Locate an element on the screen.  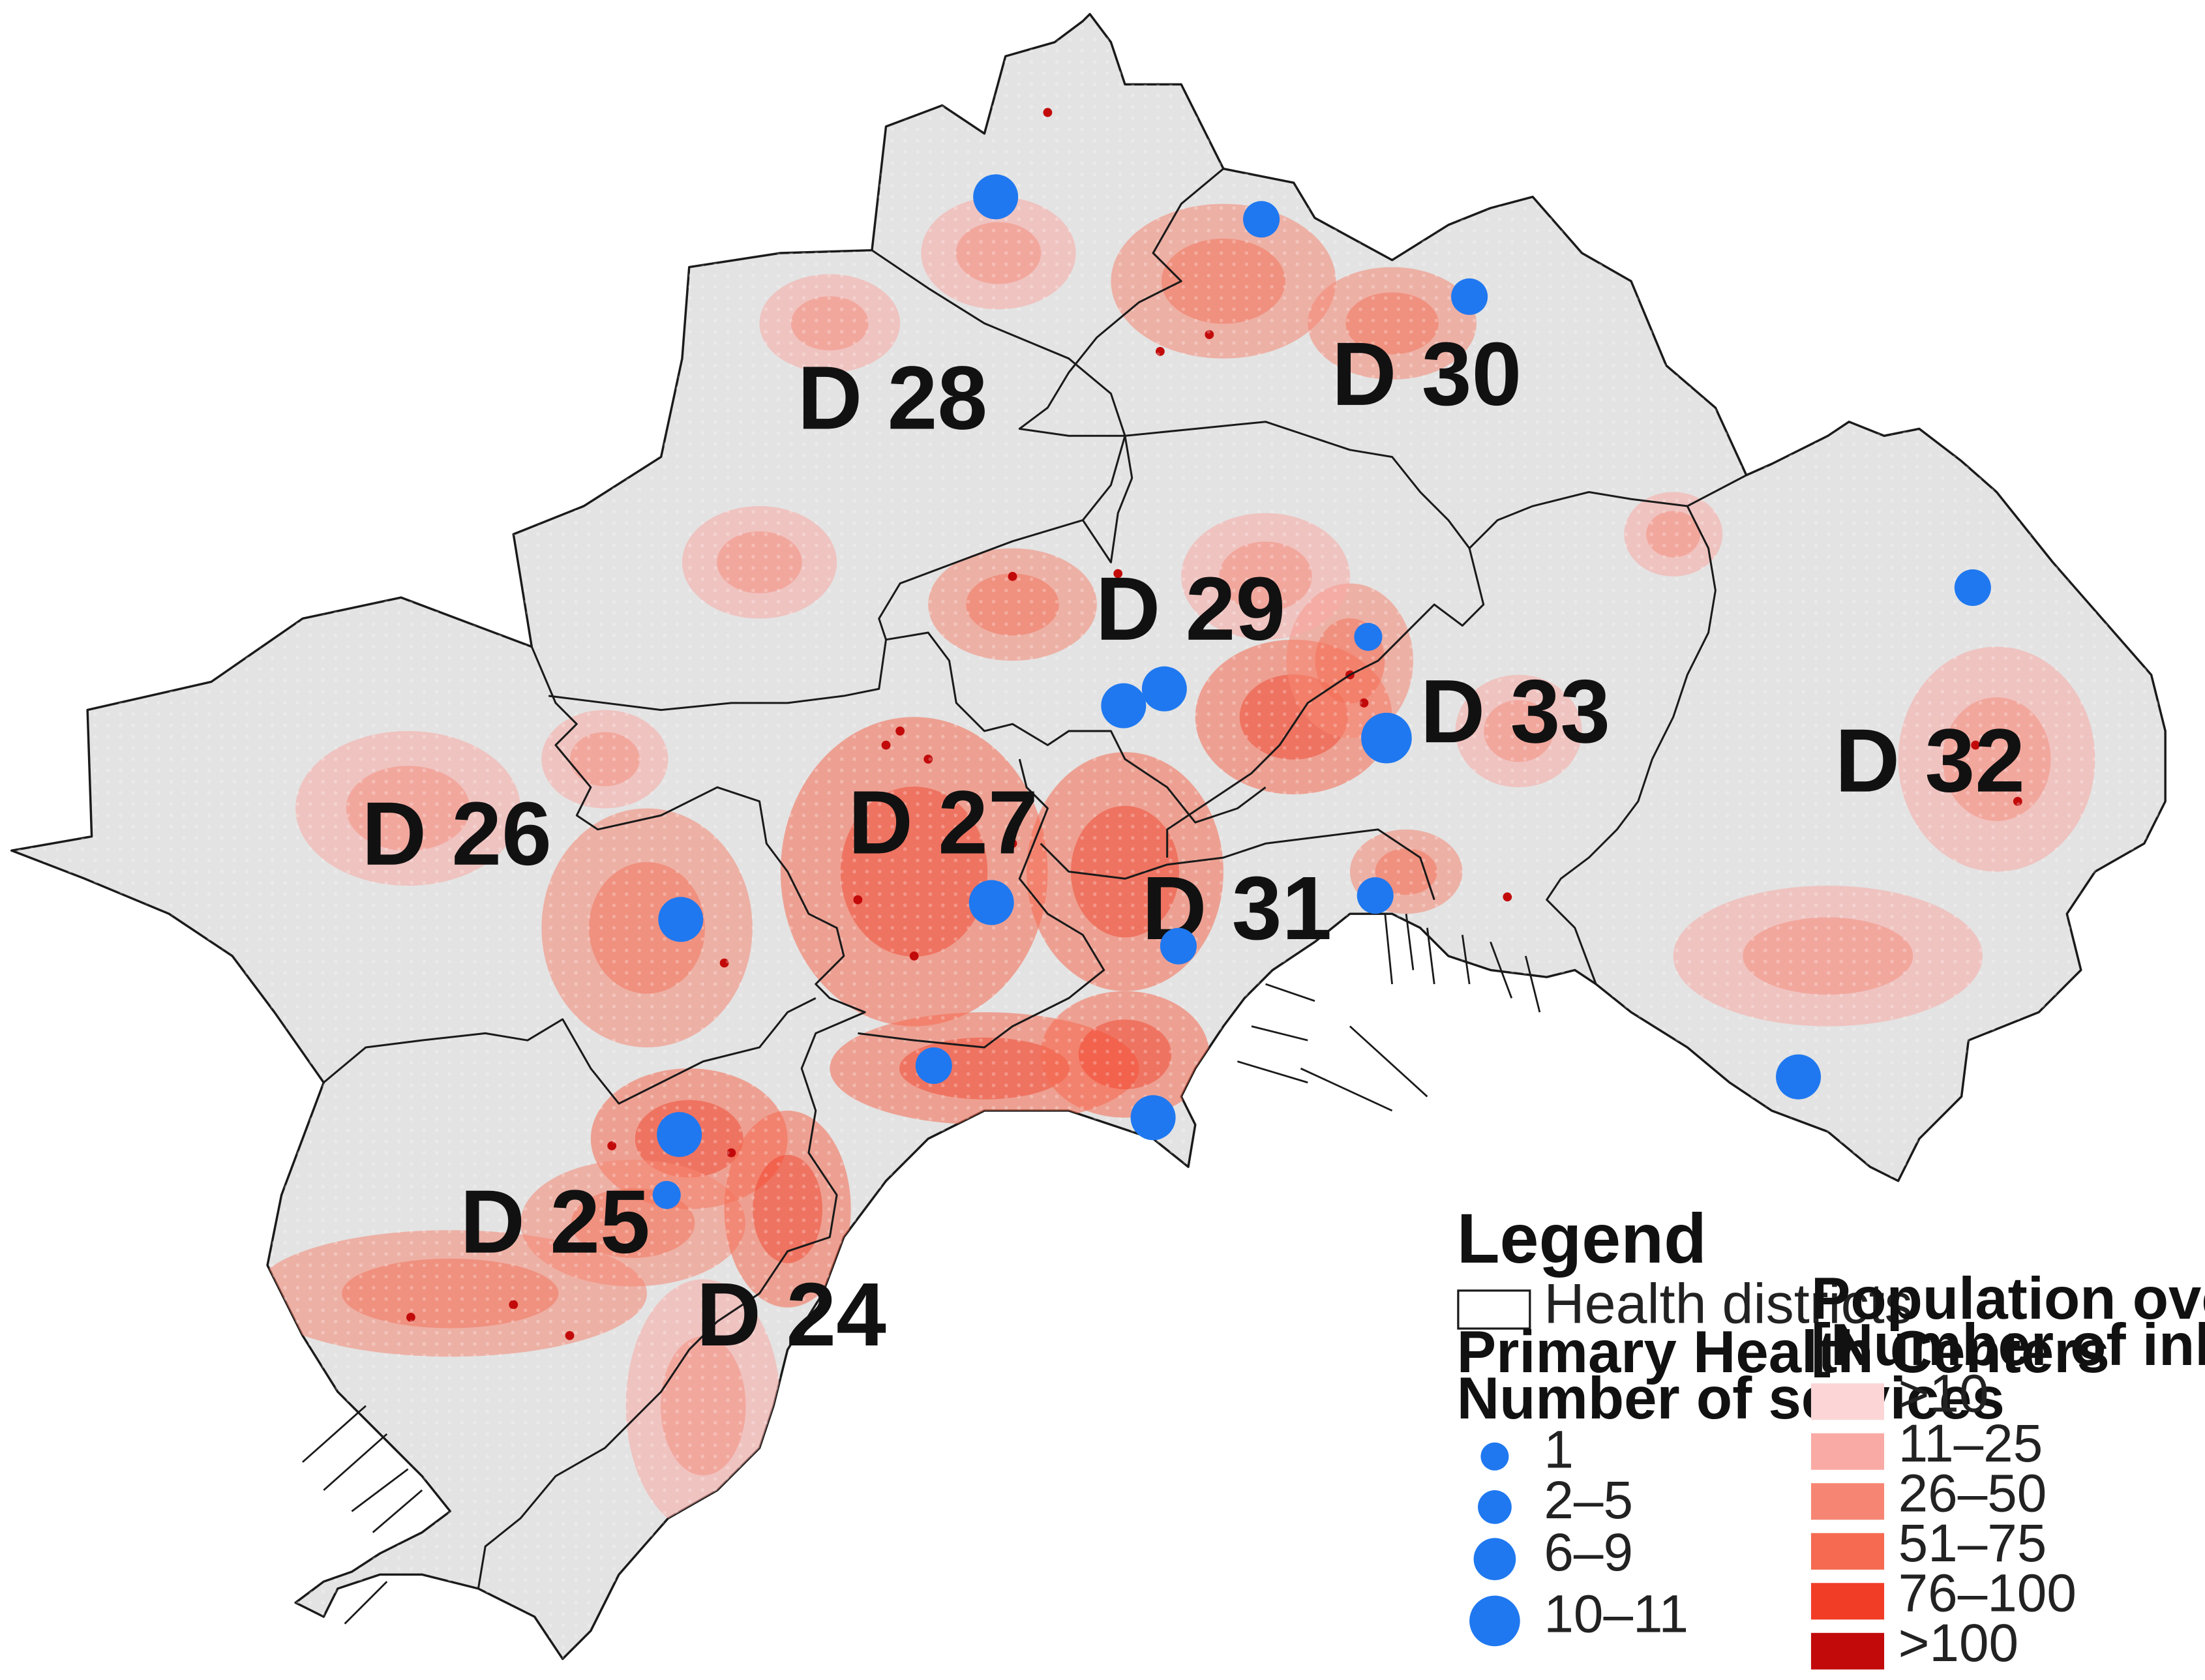
legend-pop-title: Population over 65 years old is located at coordinates (2008, 1299).